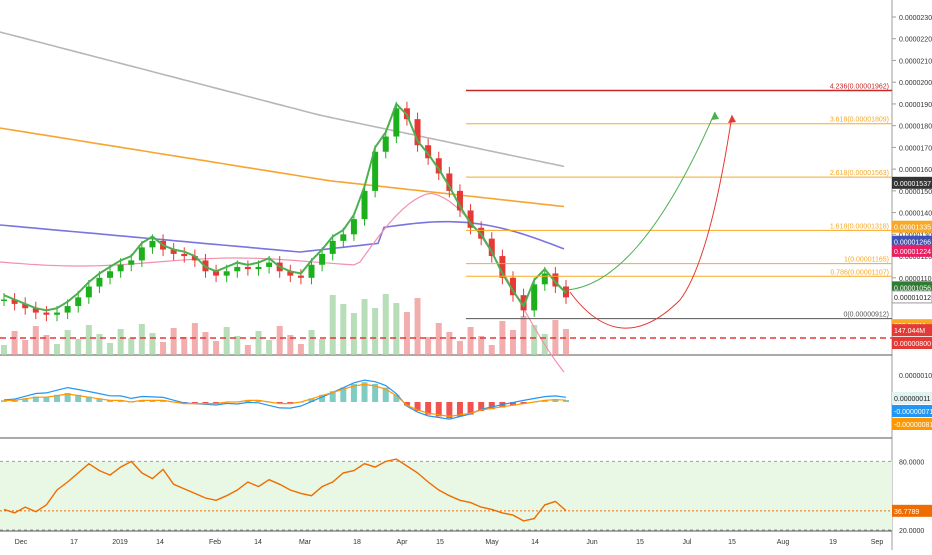 The image size is (932, 555). What do you see at coordinates (446, 495) in the screenshot?
I see `rsi-band` at bounding box center [446, 495].